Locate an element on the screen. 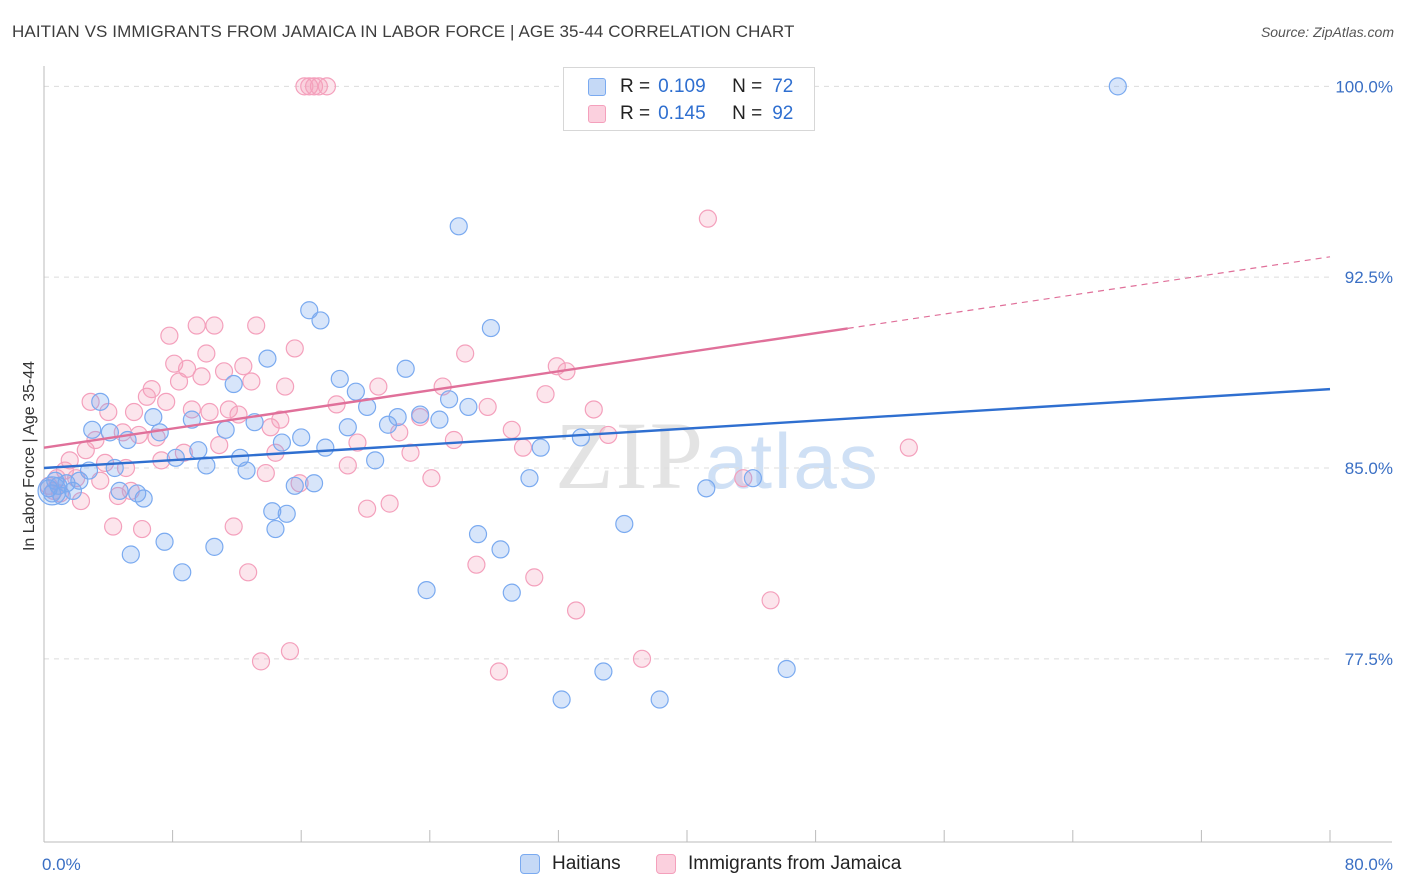 Image resolution: width=1406 pixels, height=892 pixels. haitians-n-value: 72 is located at coordinates (783, 86).